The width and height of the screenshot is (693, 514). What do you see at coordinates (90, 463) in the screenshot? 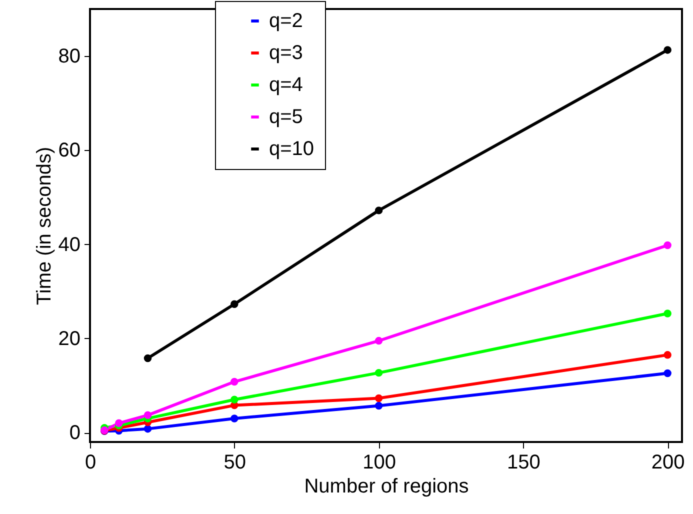
I see `x-tick-label: 0` at bounding box center [90, 463].